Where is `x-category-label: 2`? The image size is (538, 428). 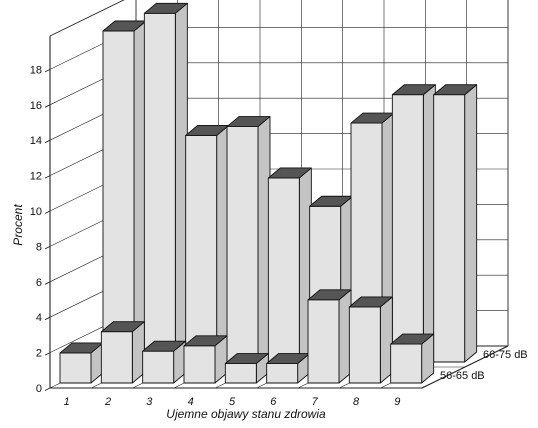 x-category-label: 2 is located at coordinates (107, 402).